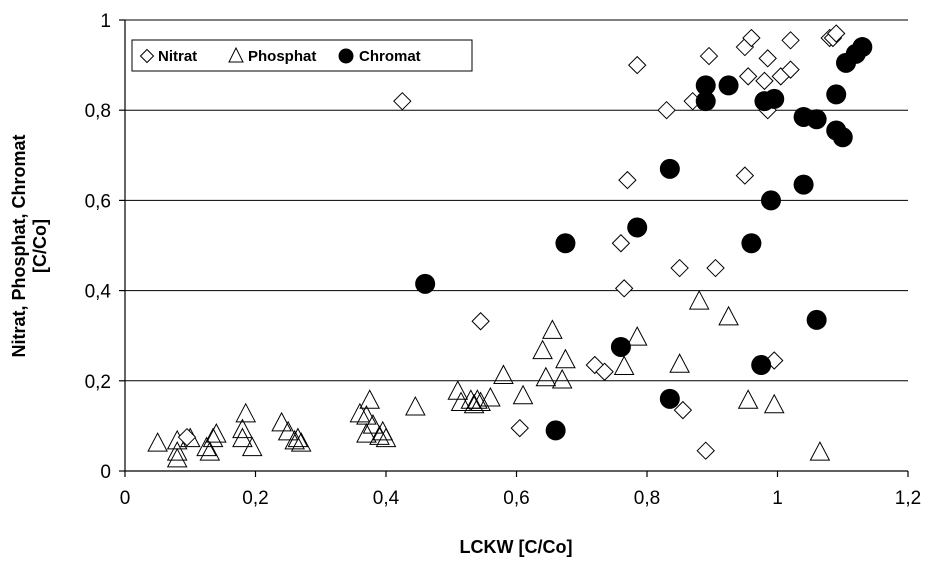  What do you see at coordinates (125, 498) in the screenshot?
I see `x-tick-label: 0` at bounding box center [125, 498].